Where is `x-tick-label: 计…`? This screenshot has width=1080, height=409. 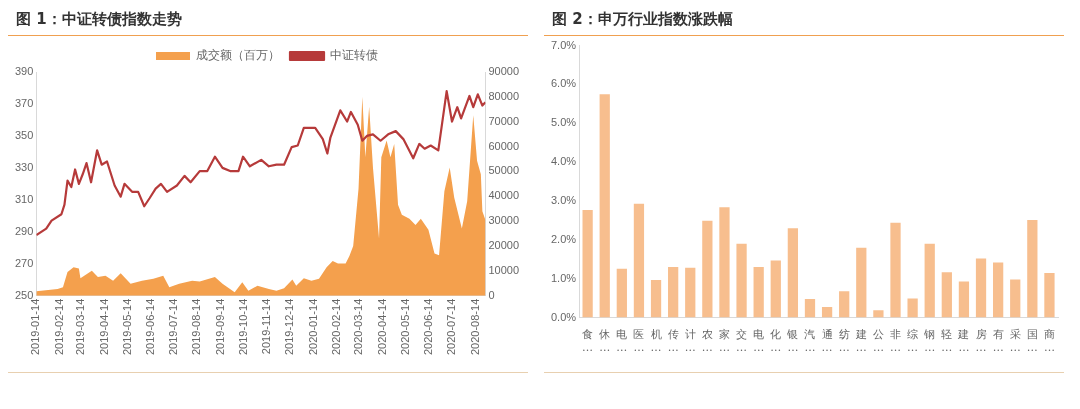 x-tick-label: 计… is located at coordinates (690, 341).